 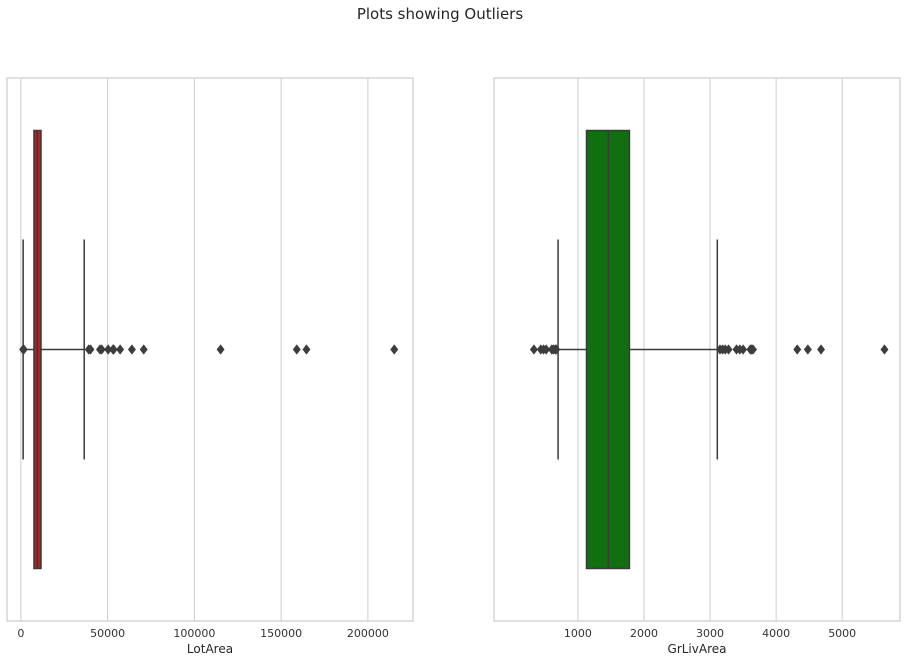 I want to click on x-tick-label: 150000, so click(x=281, y=633).